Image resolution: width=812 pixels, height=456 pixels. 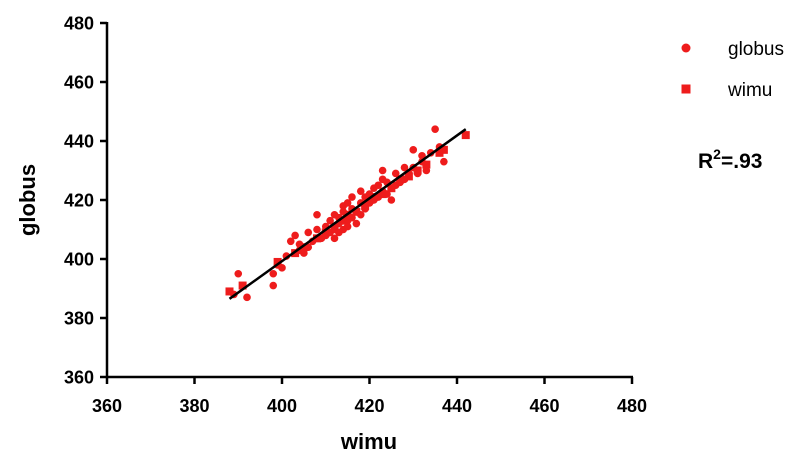 What do you see at coordinates (749, 90) in the screenshot?
I see `legend-label-wimu: wimu` at bounding box center [749, 90].